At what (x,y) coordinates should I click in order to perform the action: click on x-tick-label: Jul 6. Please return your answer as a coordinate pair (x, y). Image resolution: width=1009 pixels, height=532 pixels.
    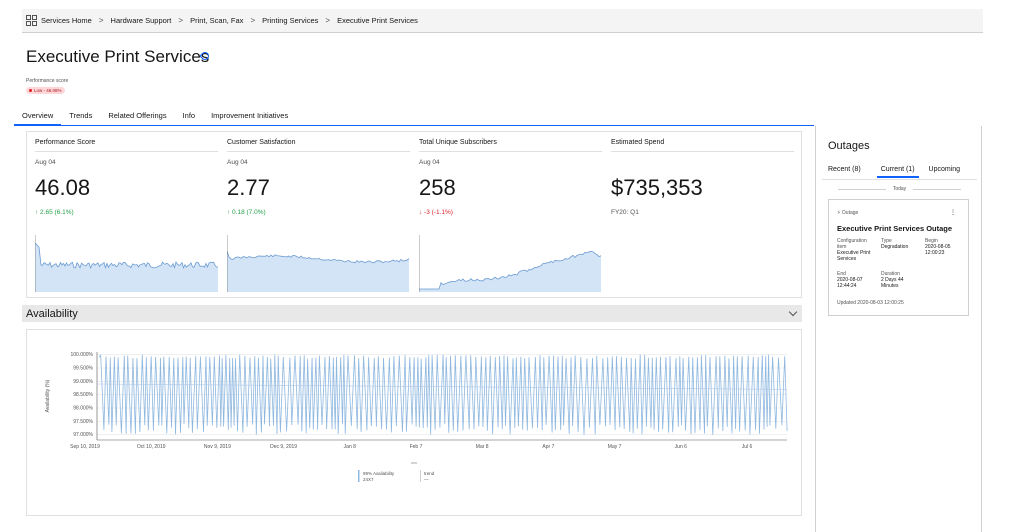
    Looking at the image, I should click on (747, 447).